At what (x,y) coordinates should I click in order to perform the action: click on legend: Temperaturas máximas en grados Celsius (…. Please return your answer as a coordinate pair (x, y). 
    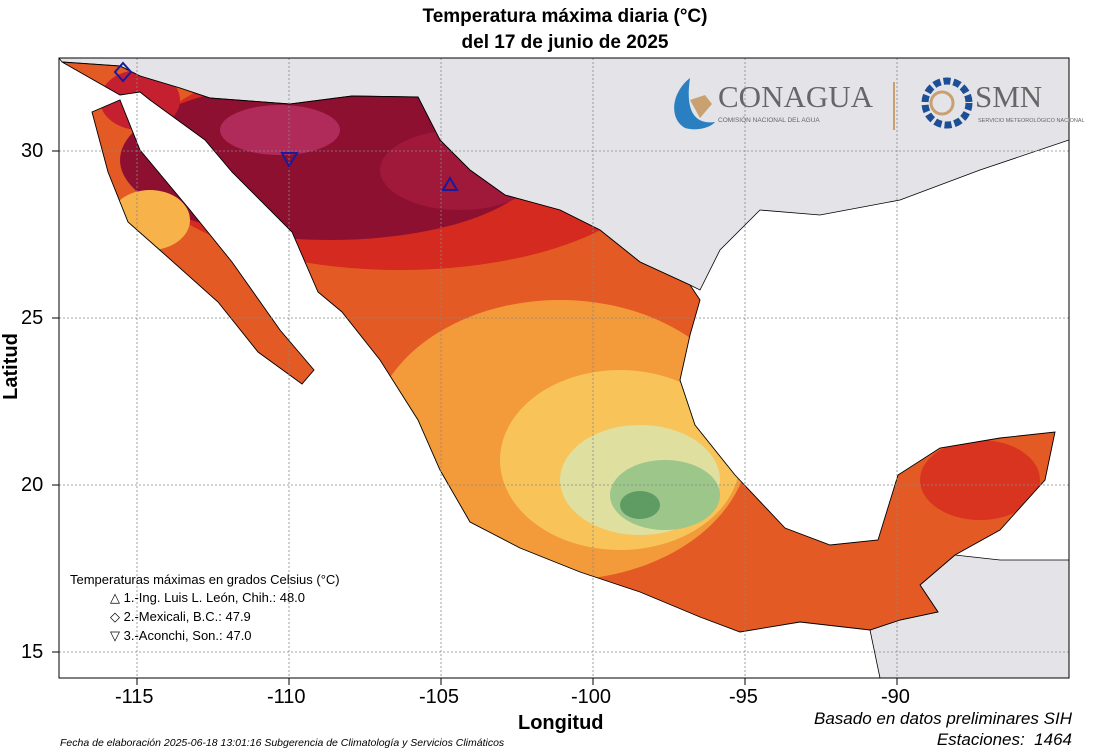
    Looking at the image, I should click on (205, 608).